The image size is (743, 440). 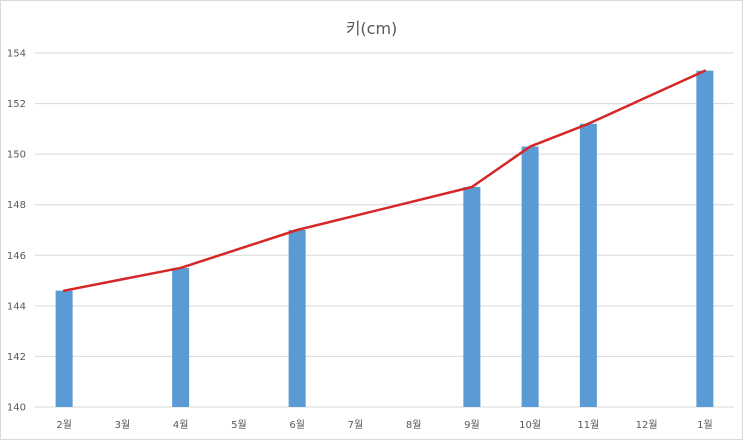 What do you see at coordinates (371, 28) in the screenshot?
I see `chart-title: 키(cm)` at bounding box center [371, 28].